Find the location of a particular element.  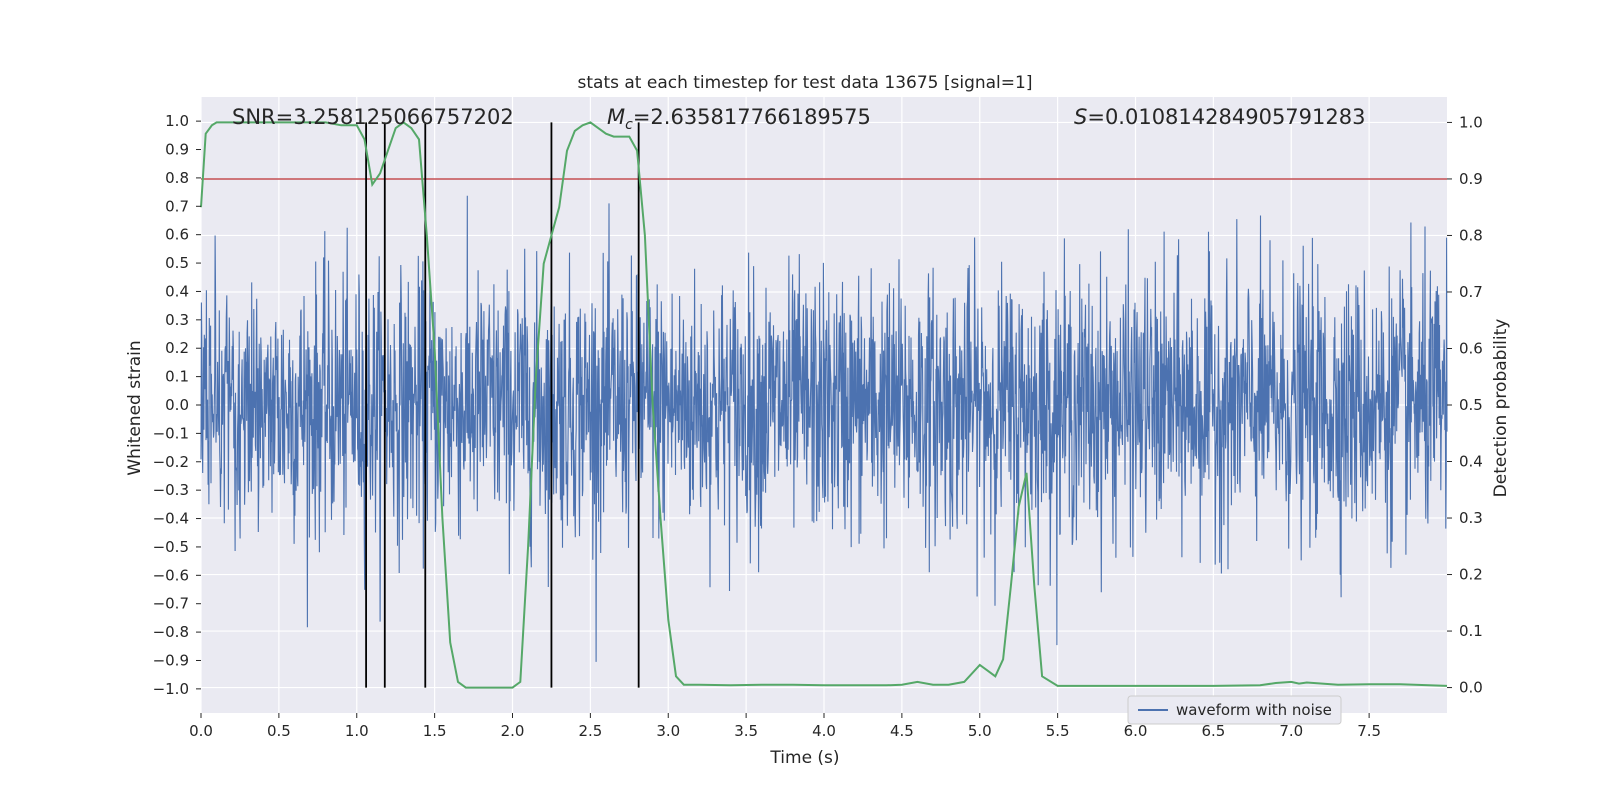

x-tick-label: 5.5 is located at coordinates (1058, 731).